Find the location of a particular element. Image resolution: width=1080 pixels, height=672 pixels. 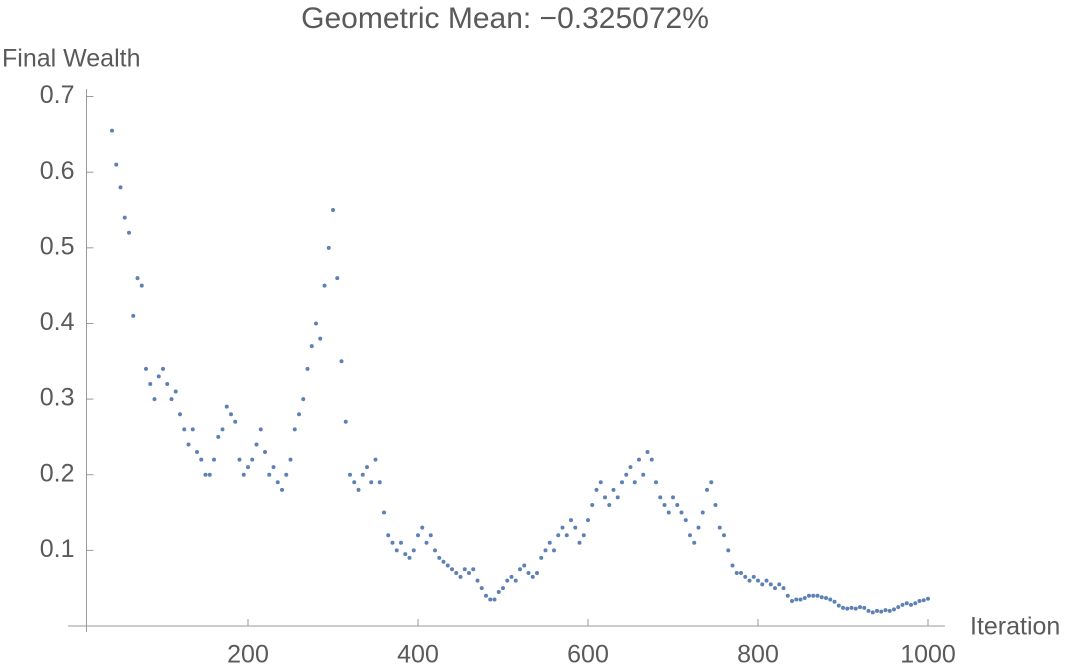

x-tick-label: 600 is located at coordinates (588, 655).